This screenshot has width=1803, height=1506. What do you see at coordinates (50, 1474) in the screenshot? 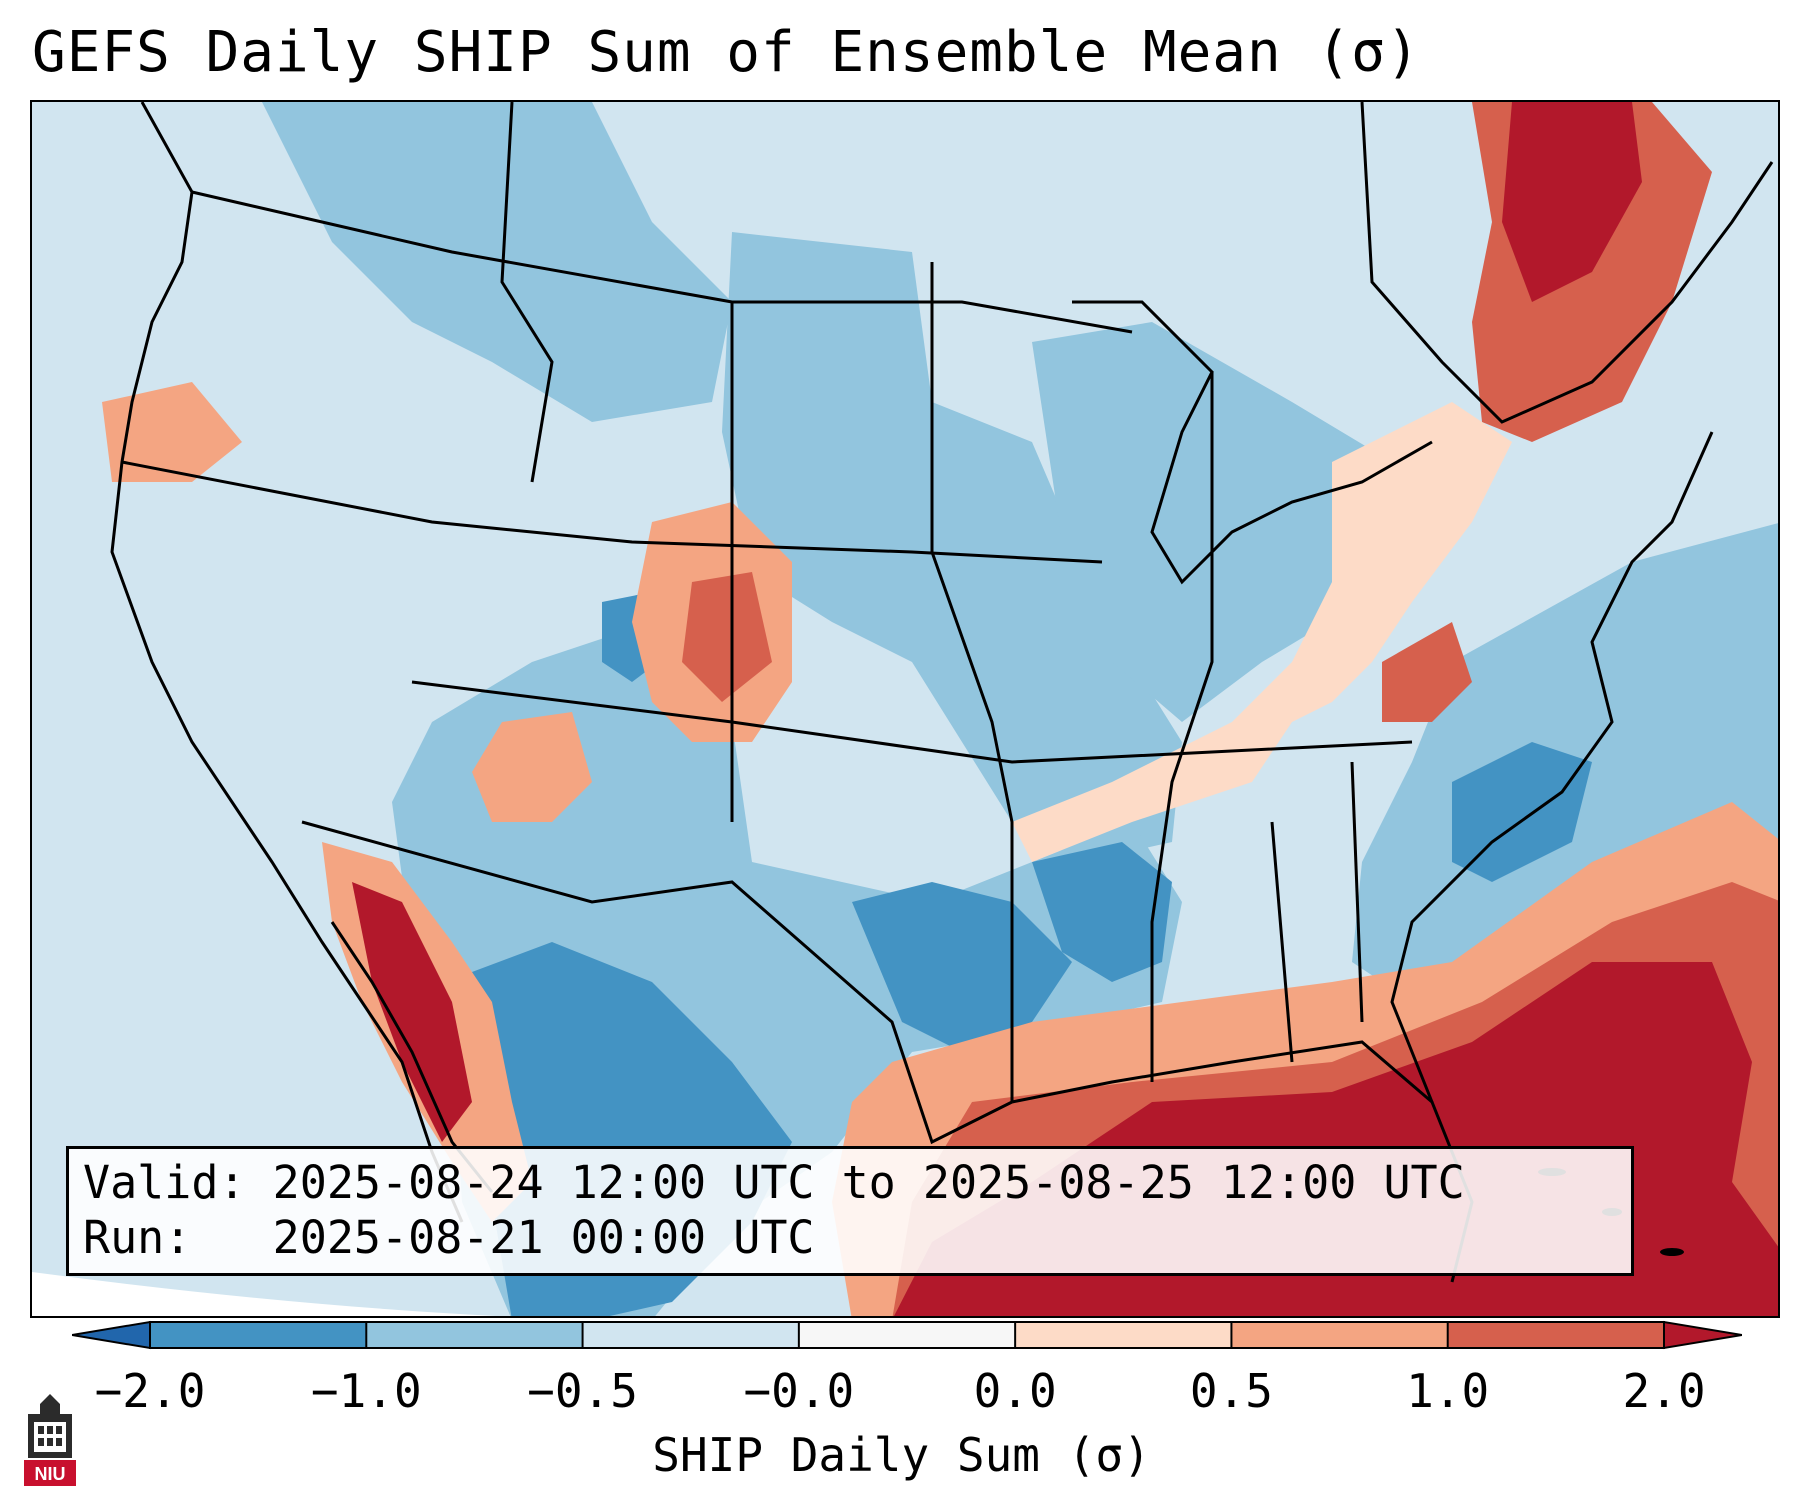
I see `logo-text: NIU` at bounding box center [50, 1474].